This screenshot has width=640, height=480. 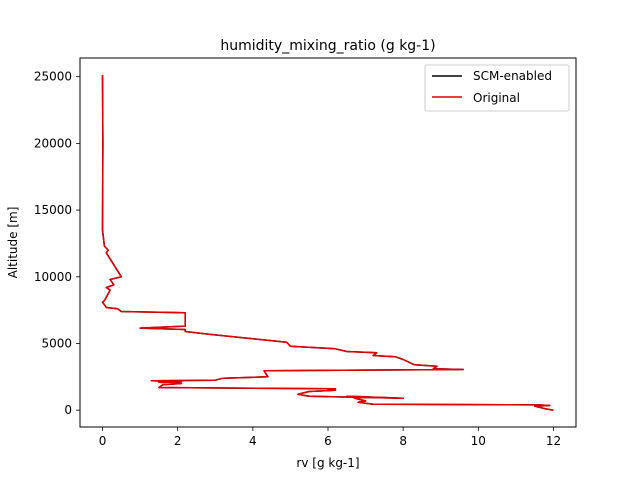 What do you see at coordinates (328, 441) in the screenshot?
I see `x-tick-label: 6` at bounding box center [328, 441].